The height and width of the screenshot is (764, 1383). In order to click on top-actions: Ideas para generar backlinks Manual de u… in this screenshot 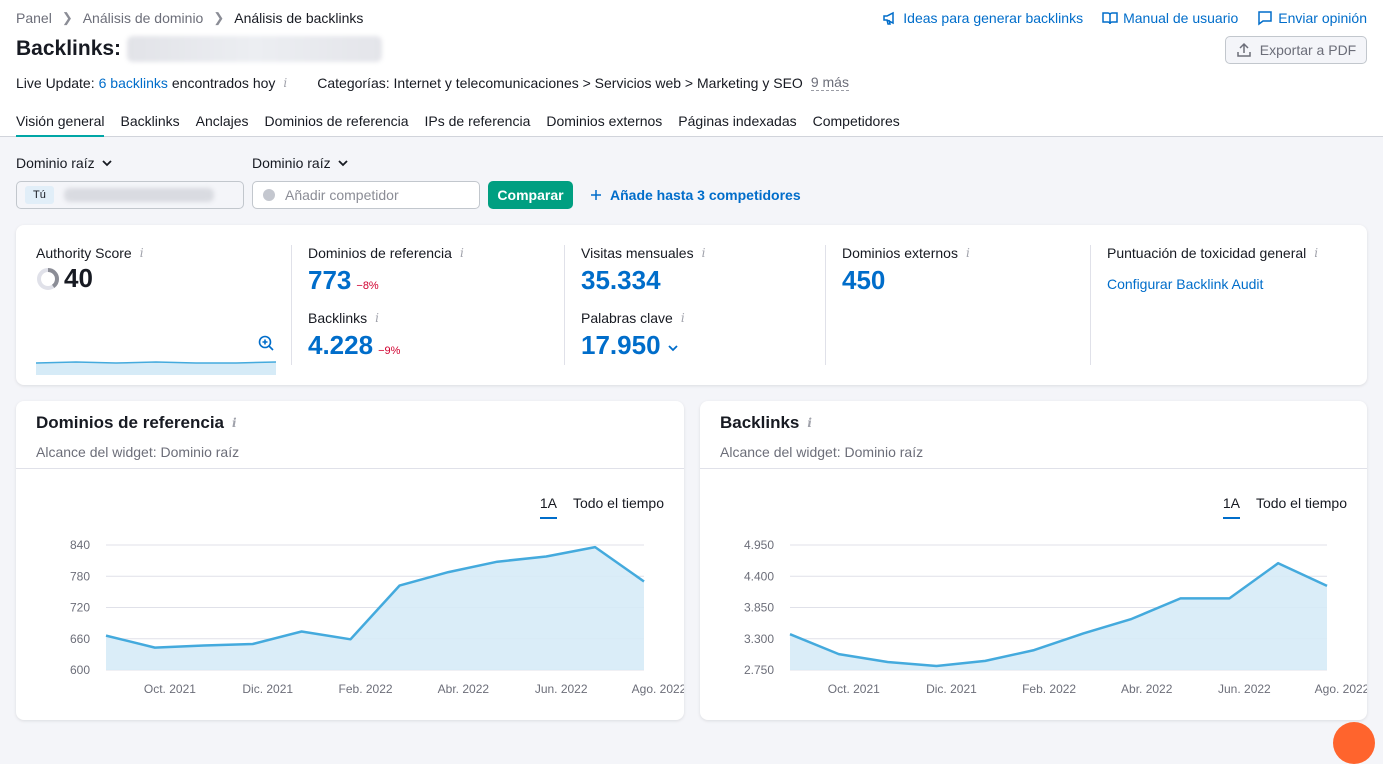, I will do `click(1124, 18)`.